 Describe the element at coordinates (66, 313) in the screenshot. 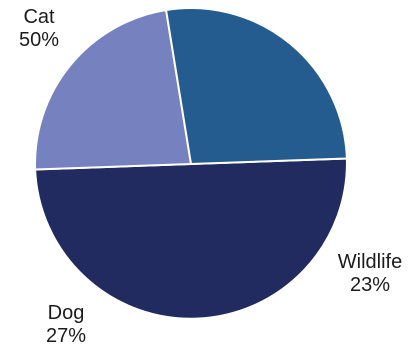

I see `slice-label-dog: Dog` at that location.